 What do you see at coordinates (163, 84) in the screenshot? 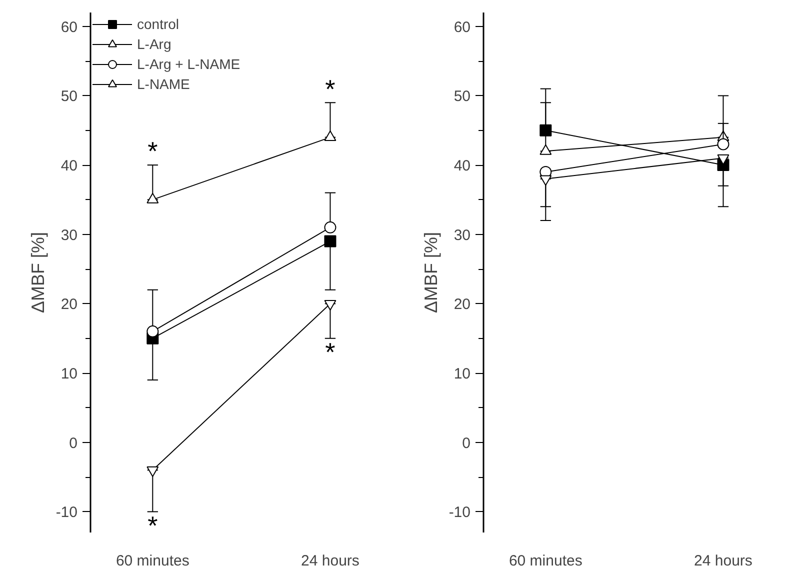
I see `legend-label: L-NAME` at bounding box center [163, 84].